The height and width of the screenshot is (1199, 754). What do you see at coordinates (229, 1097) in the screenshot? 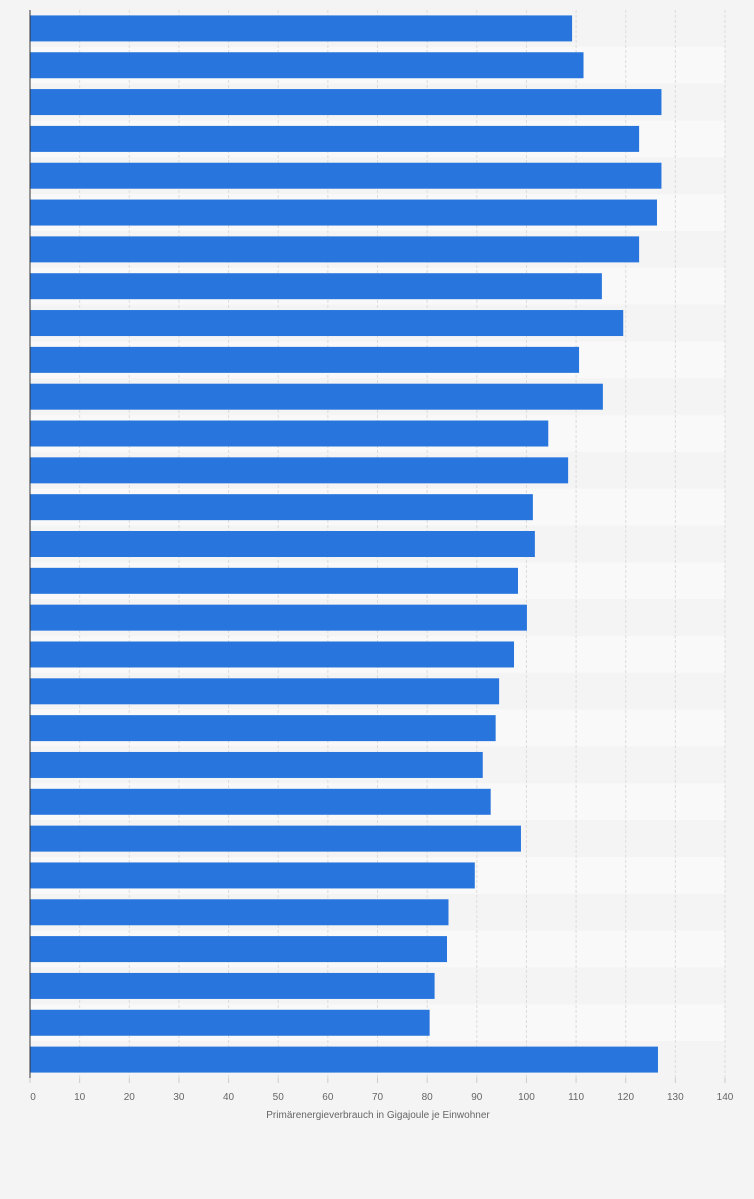
I see `x-tick-label: 40` at bounding box center [229, 1097].